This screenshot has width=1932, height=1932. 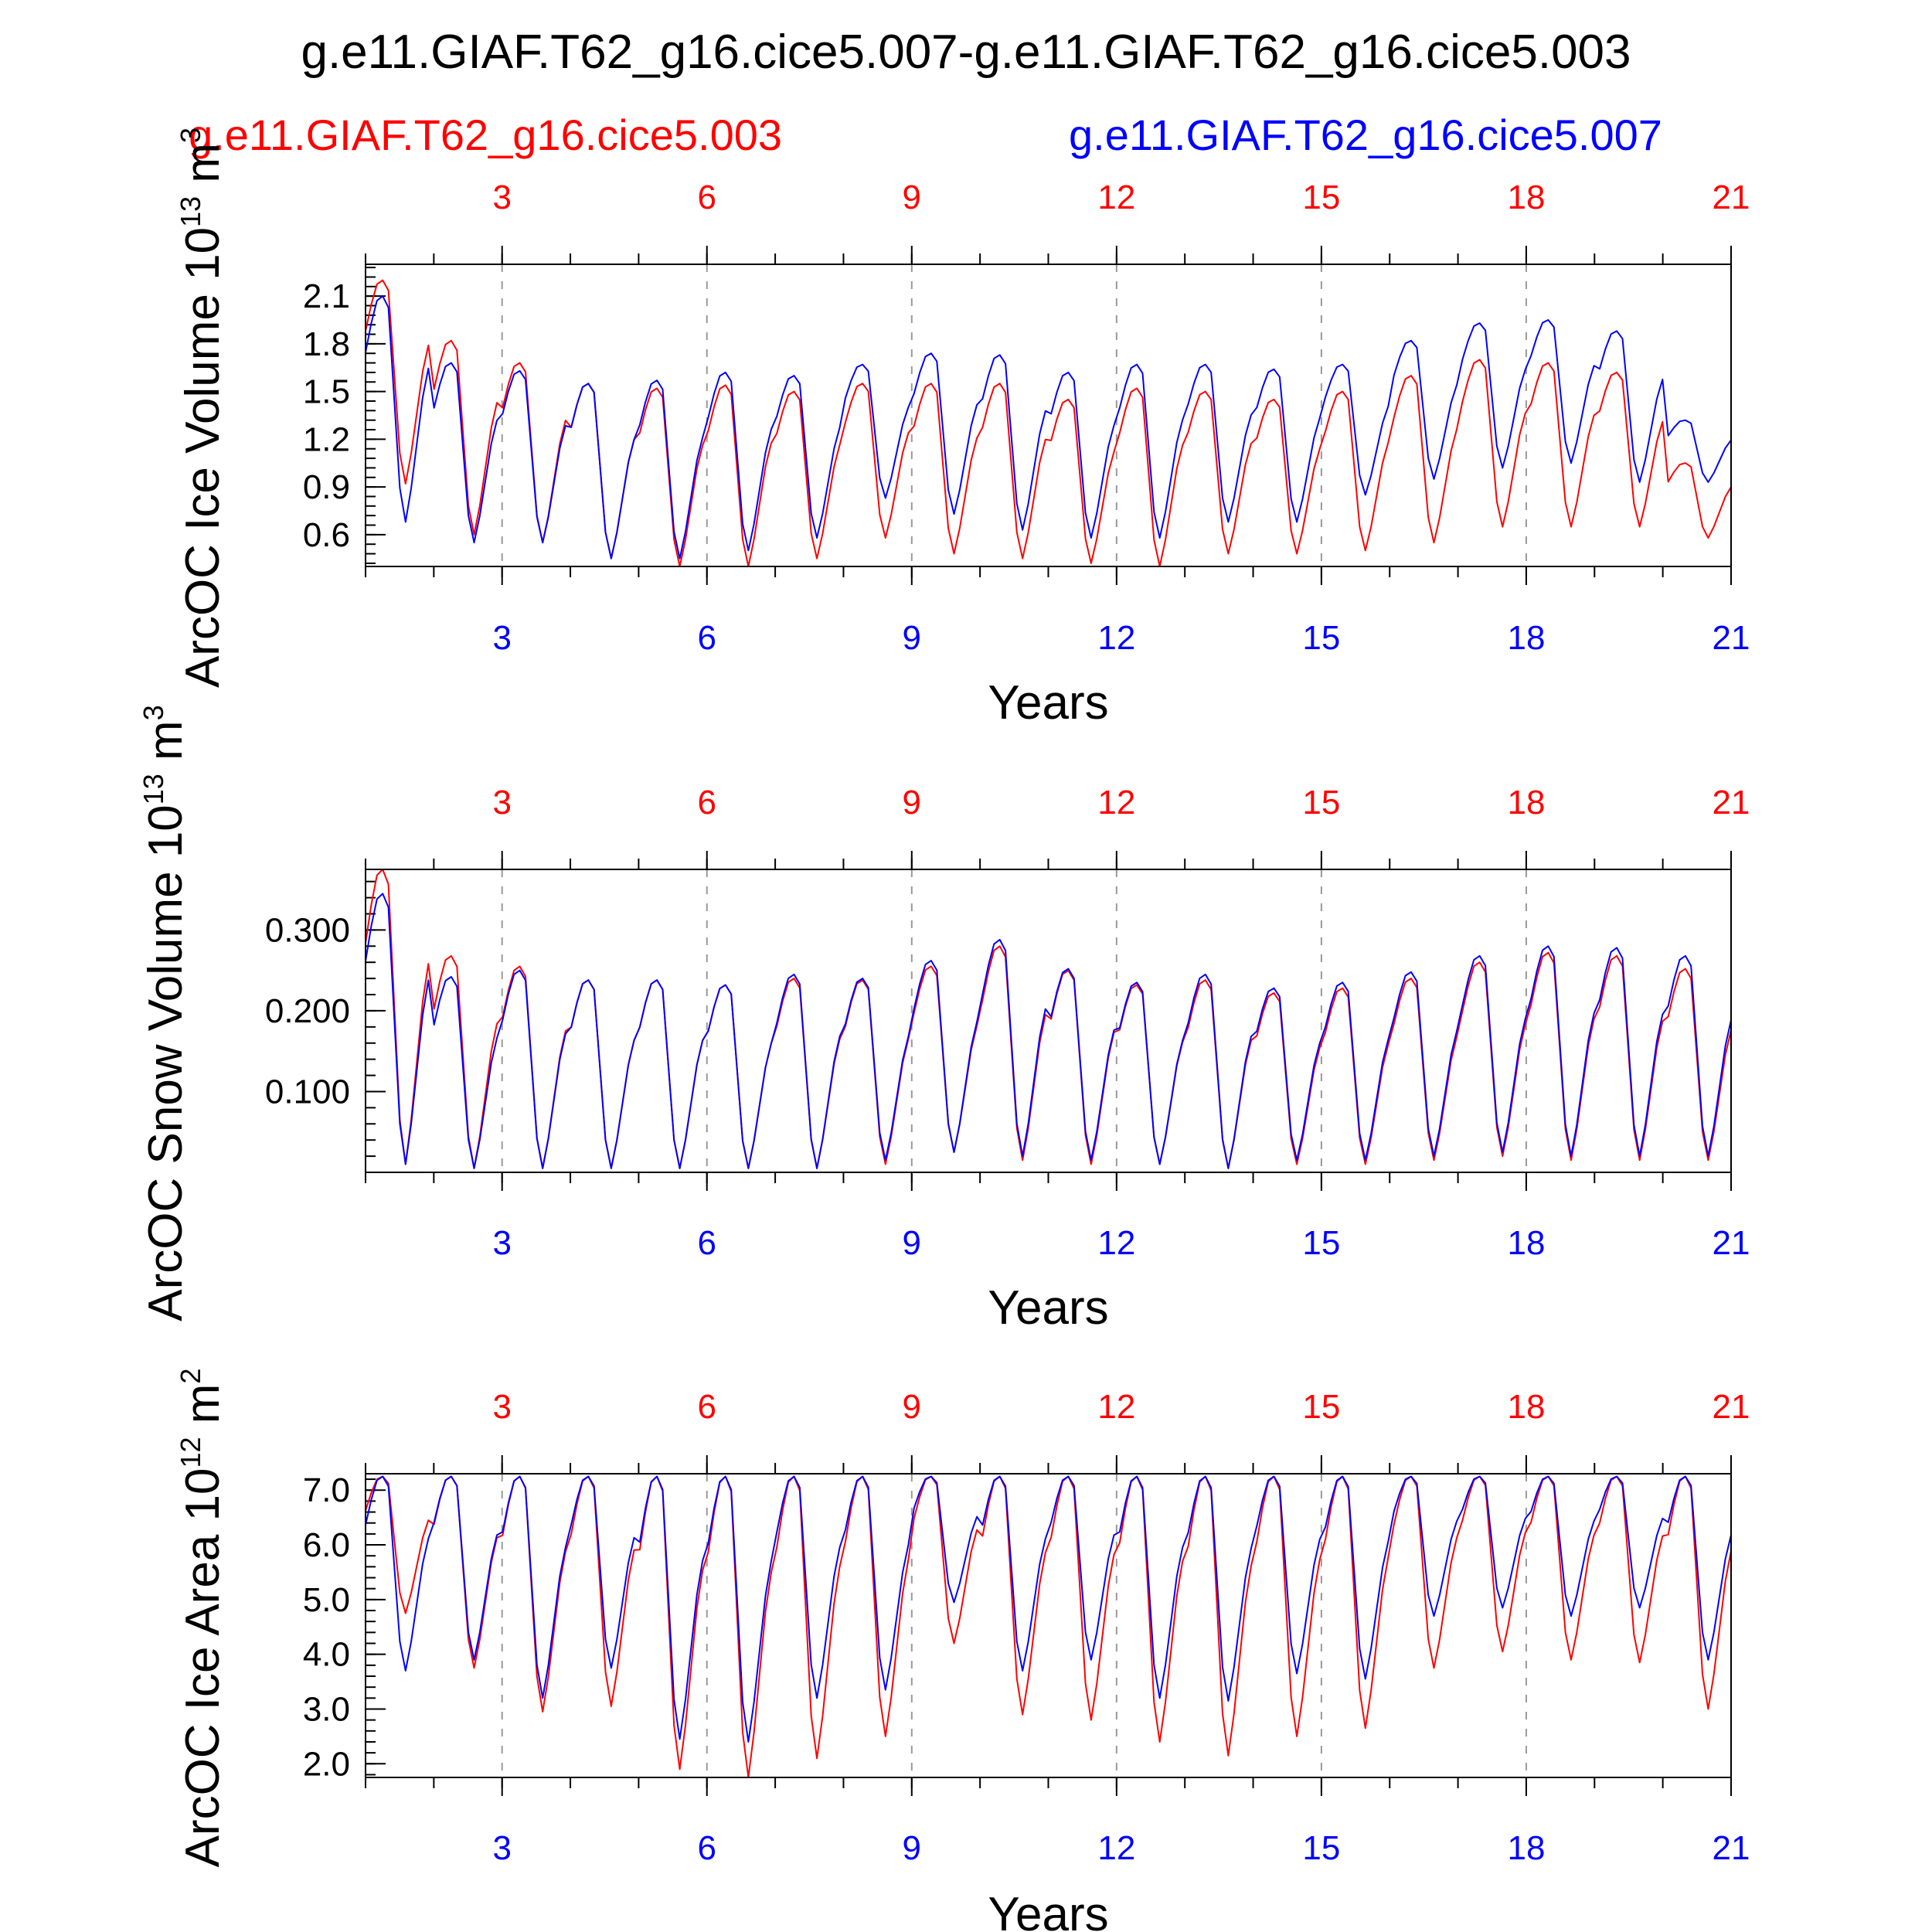 I want to click on y-tick-label: 0.9, so click(x=326, y=487).